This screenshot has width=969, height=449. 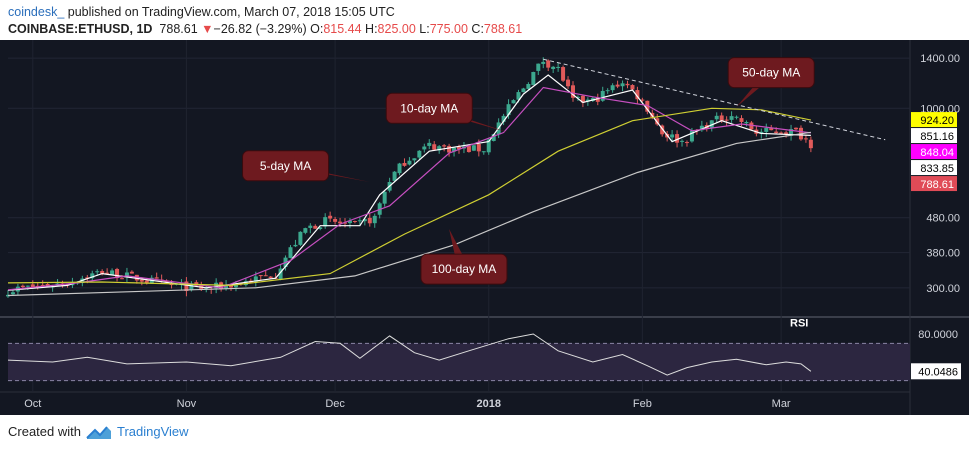 What do you see at coordinates (153, 431) in the screenshot?
I see `tradingview-brand: TradingView` at bounding box center [153, 431].